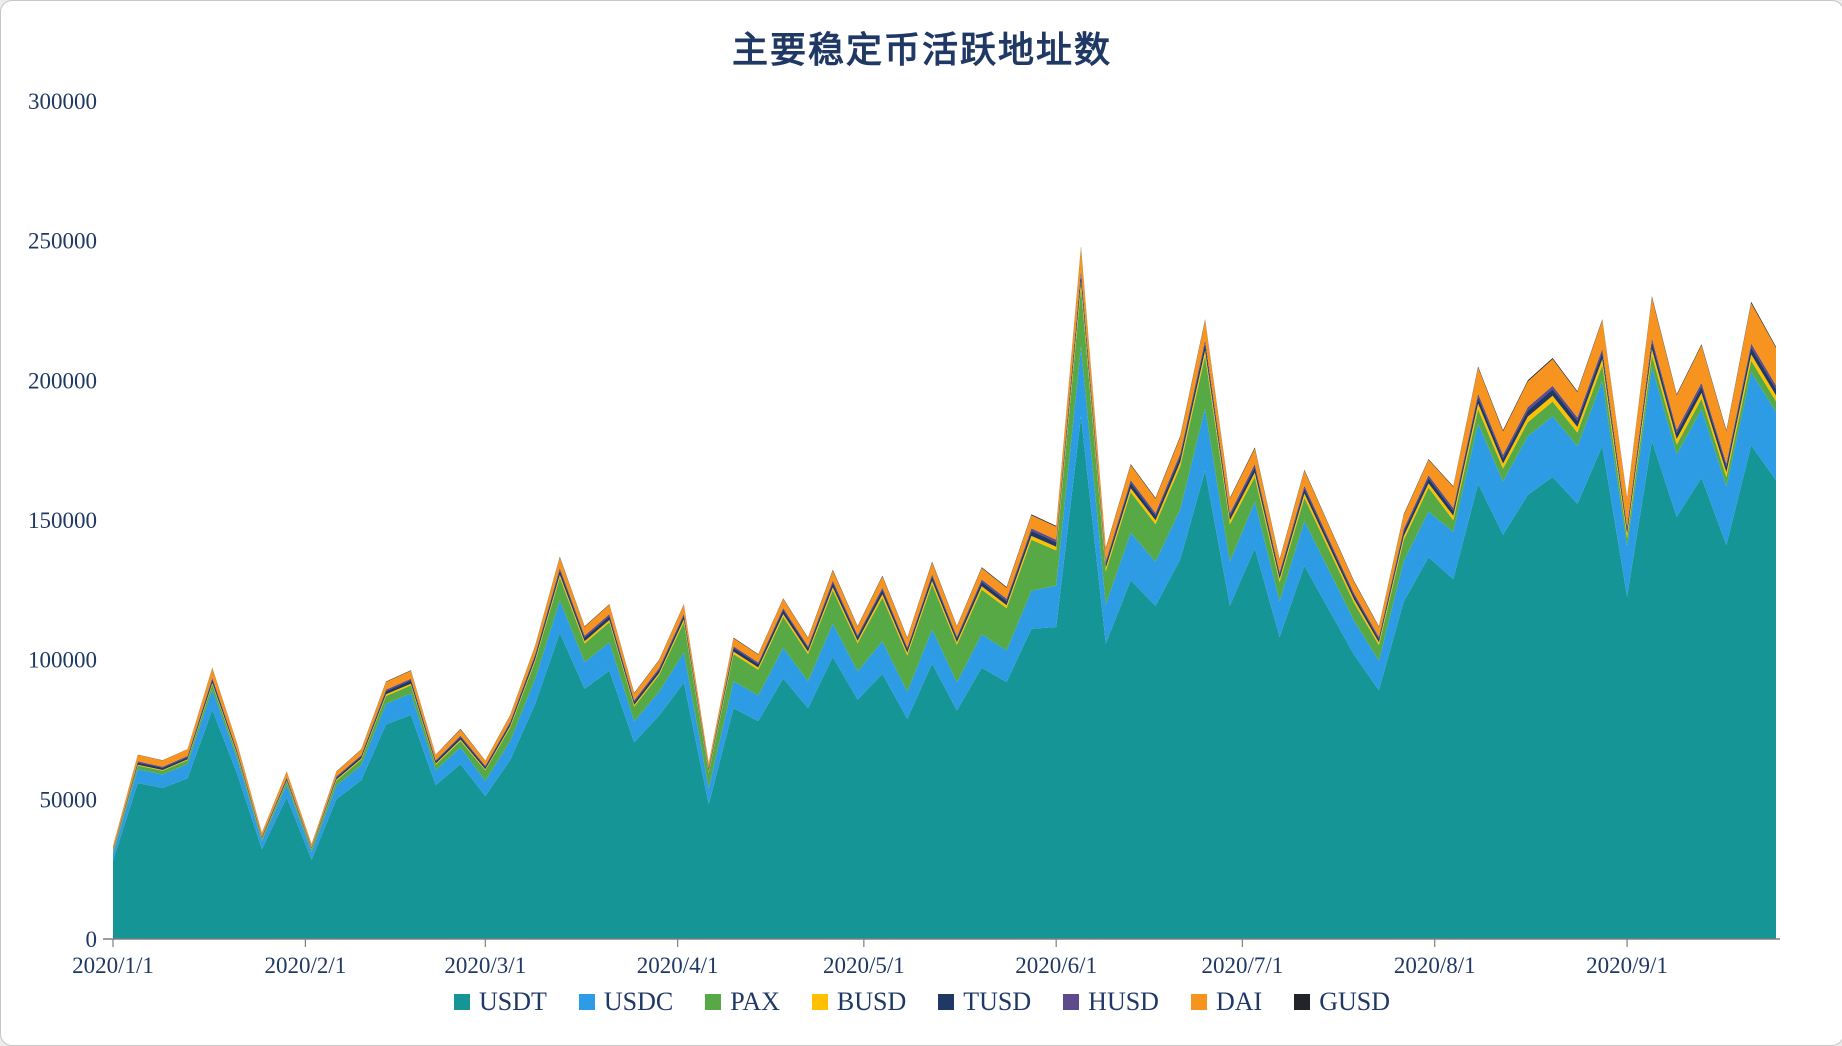 This screenshot has width=1842, height=1046. Describe the element at coordinates (513, 1001) in the screenshot. I see `legend-label: USDT` at that location.